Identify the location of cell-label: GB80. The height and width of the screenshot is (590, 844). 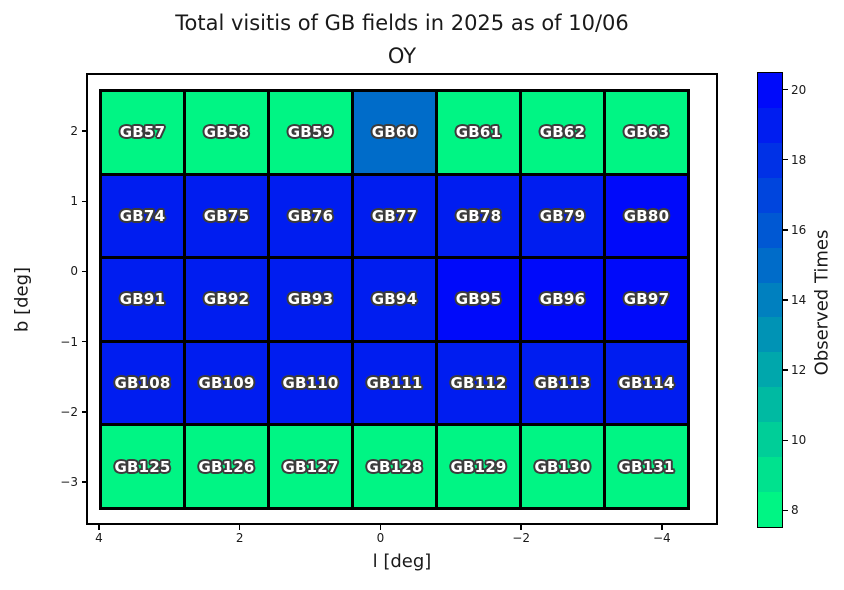
(646, 215).